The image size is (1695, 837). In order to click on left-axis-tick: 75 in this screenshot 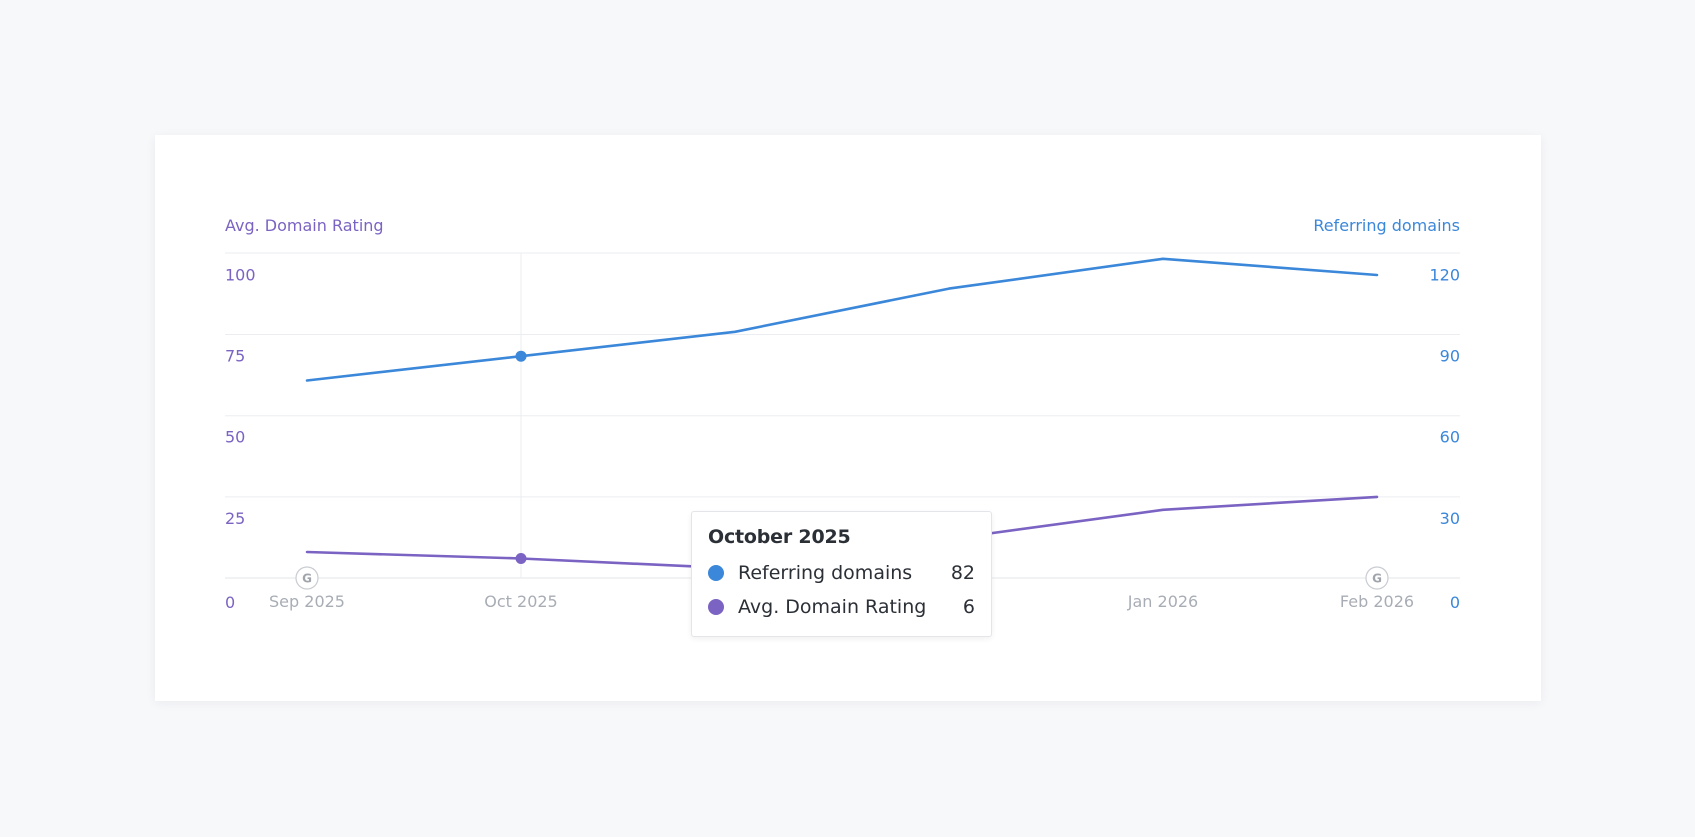, I will do `click(235, 356)`.